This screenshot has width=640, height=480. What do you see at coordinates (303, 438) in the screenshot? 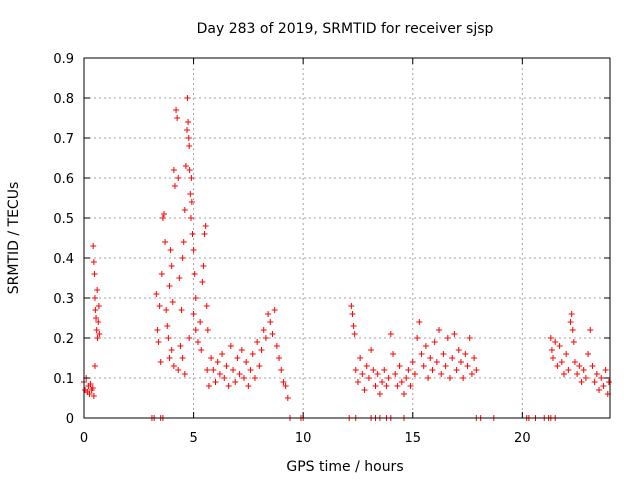
I see `x-tick-label: 10` at bounding box center [303, 438].